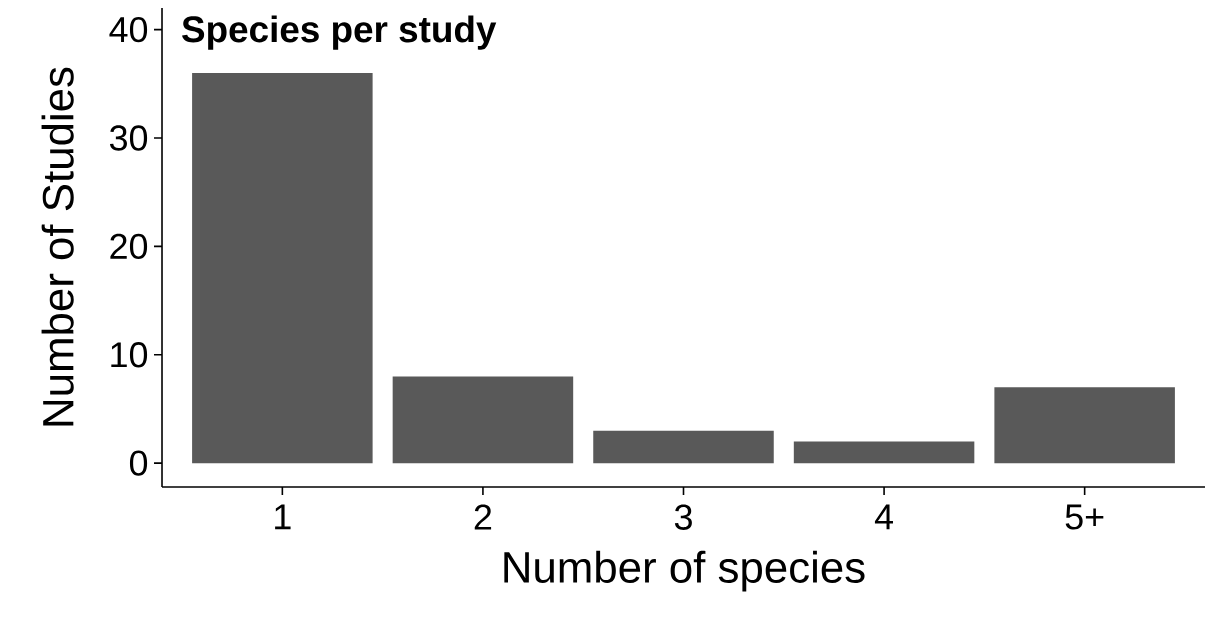  What do you see at coordinates (129, 246) in the screenshot?
I see `y-tick-label: 20` at bounding box center [129, 246].